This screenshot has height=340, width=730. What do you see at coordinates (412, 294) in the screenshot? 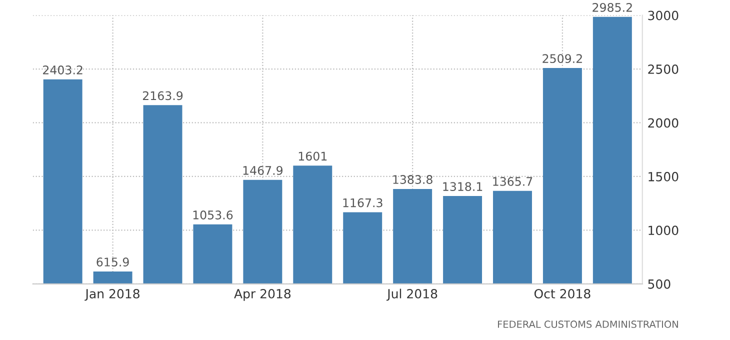
I see `x-tick-label: Jul 2018` at bounding box center [412, 294].